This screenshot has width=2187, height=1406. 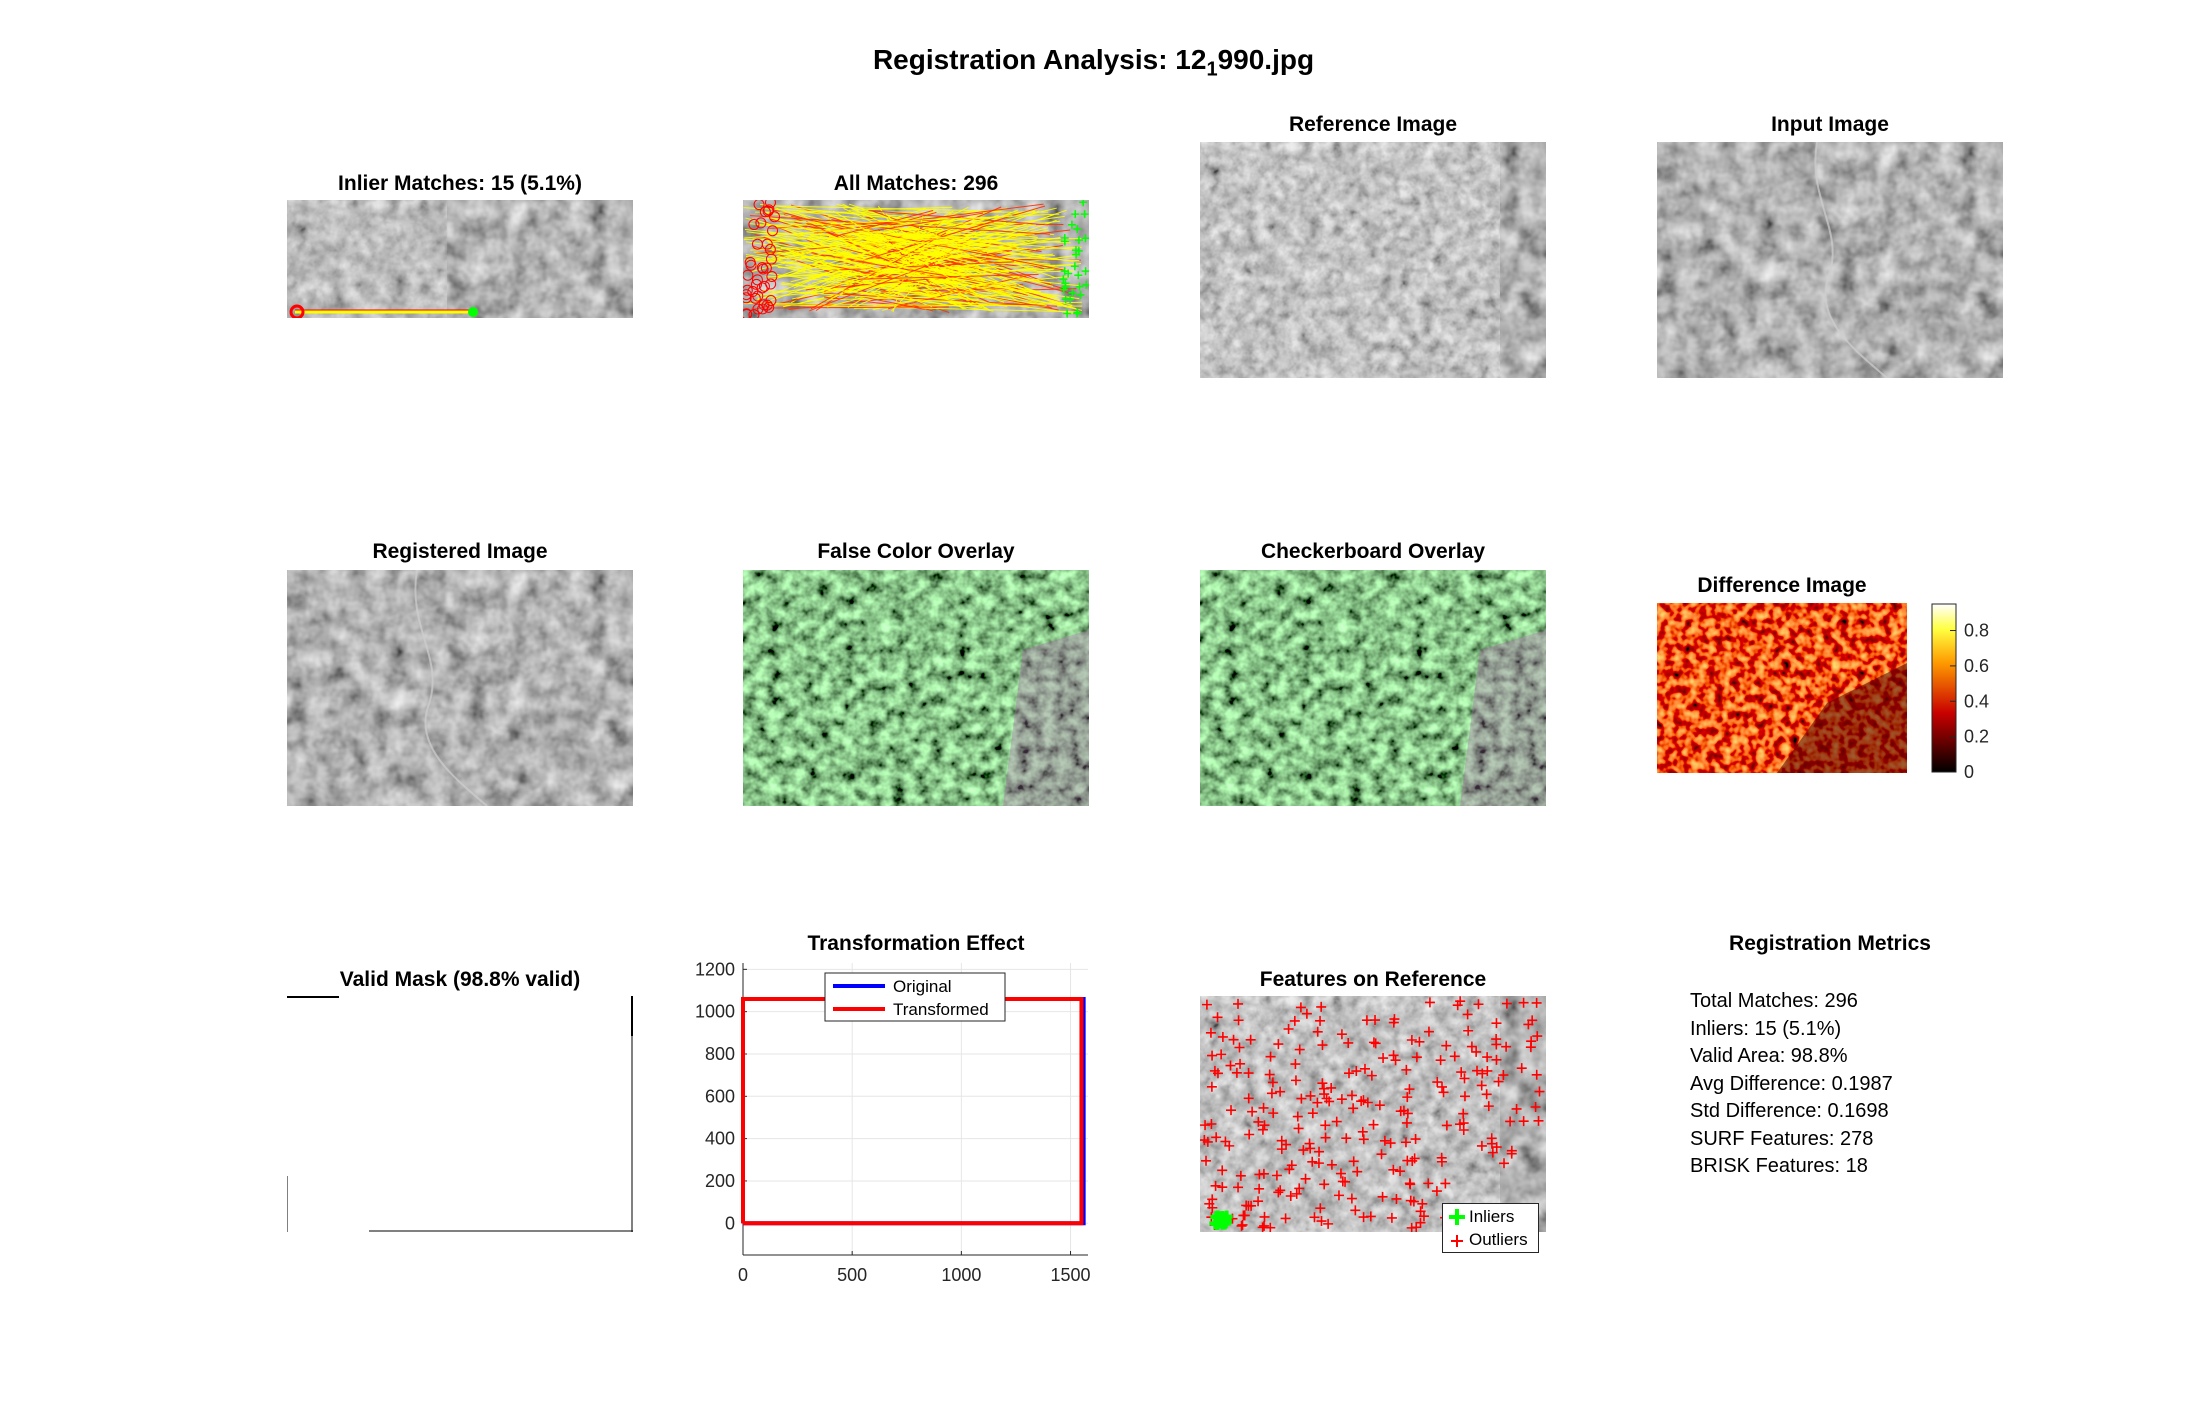 I want to click on y-tick-label: 800, so click(x=720, y=1054).